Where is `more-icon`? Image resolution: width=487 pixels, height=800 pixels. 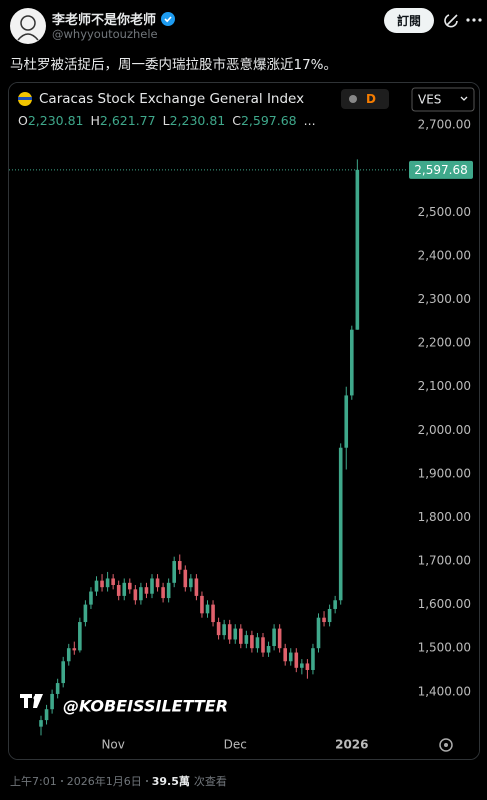 more-icon is located at coordinates (474, 20).